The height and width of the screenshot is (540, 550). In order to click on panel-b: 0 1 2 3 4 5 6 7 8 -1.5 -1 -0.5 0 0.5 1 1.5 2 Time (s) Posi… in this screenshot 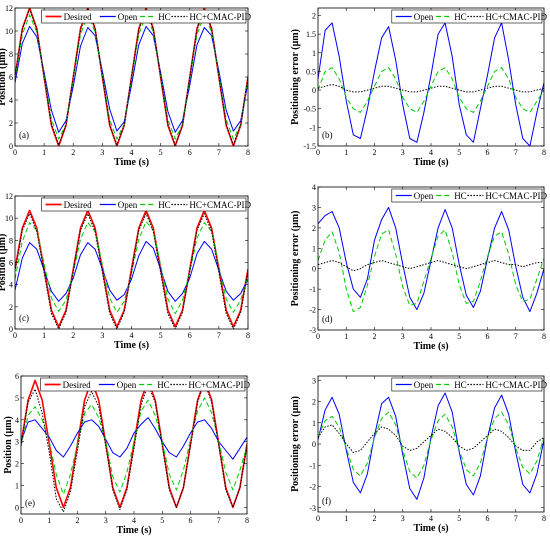, I will do `click(418, 87)`.